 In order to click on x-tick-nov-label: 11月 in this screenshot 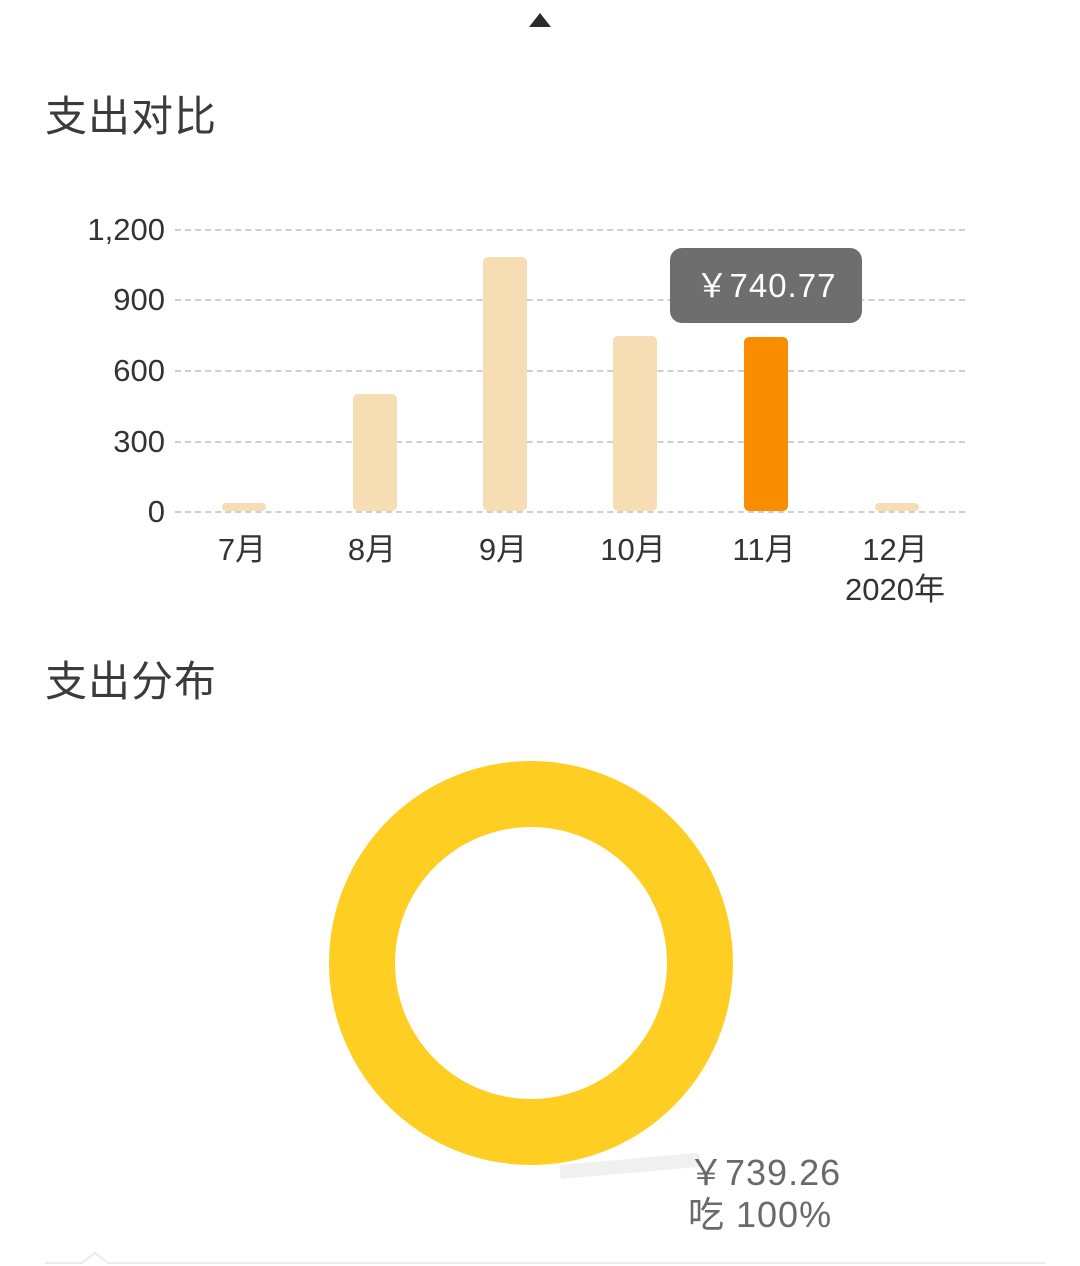, I will do `click(764, 549)`.